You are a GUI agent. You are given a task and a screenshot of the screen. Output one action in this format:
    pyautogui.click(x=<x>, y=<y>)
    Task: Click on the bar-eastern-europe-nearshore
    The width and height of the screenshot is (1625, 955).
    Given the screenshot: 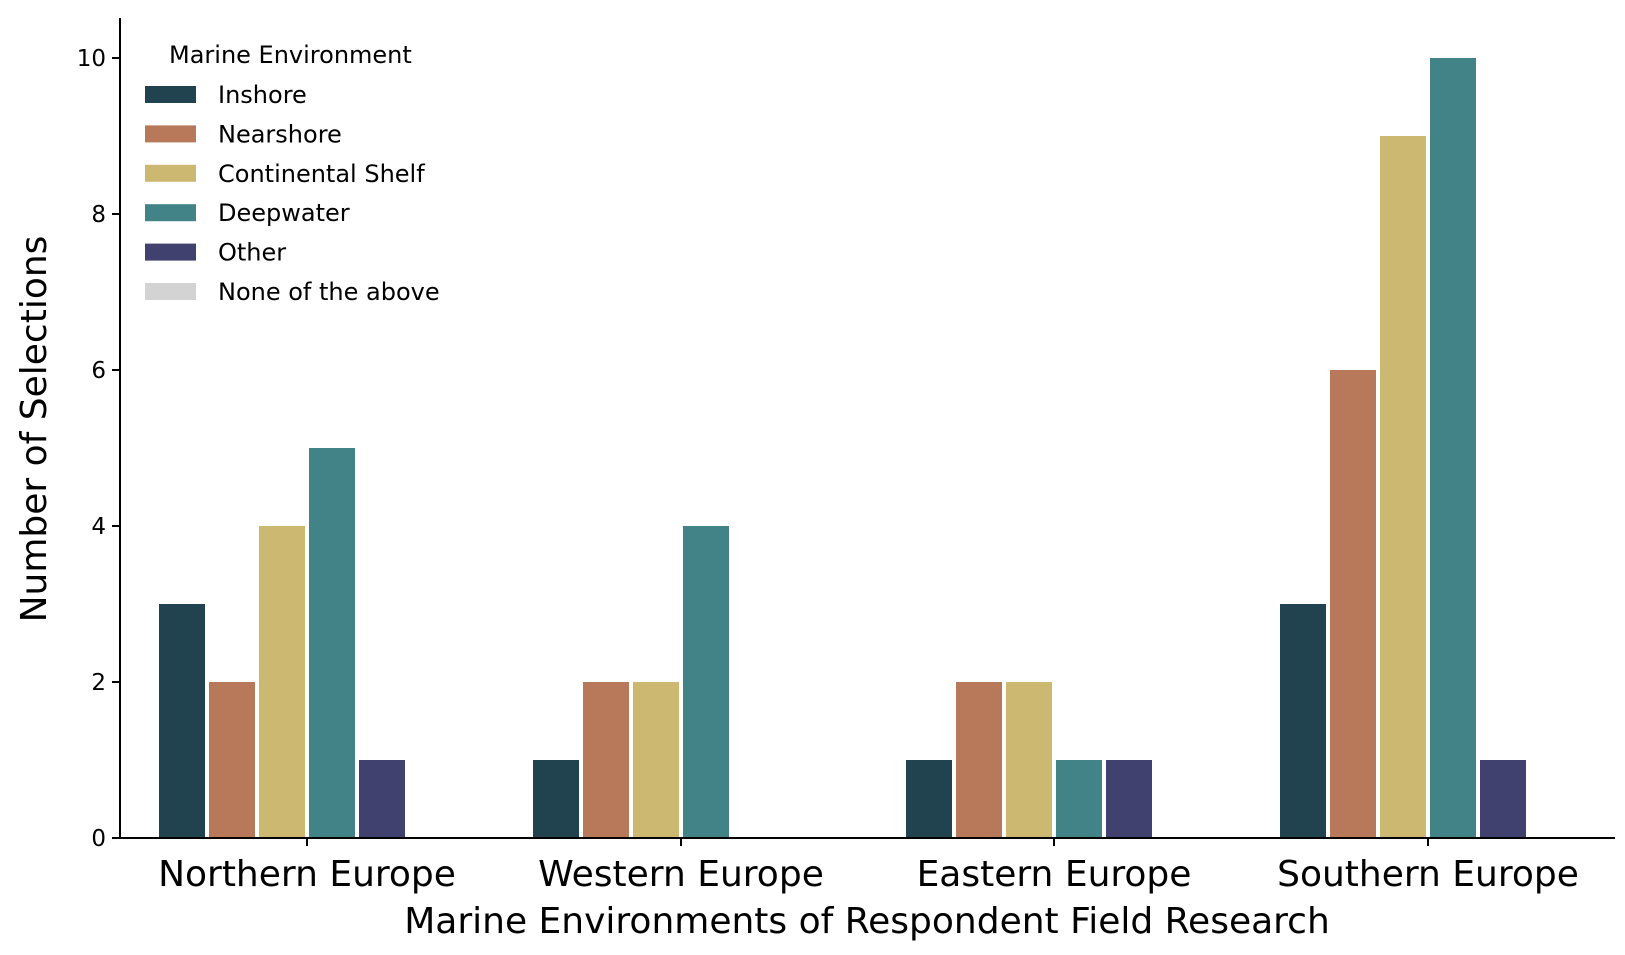 What is the action you would take?
    pyautogui.click(x=979, y=760)
    